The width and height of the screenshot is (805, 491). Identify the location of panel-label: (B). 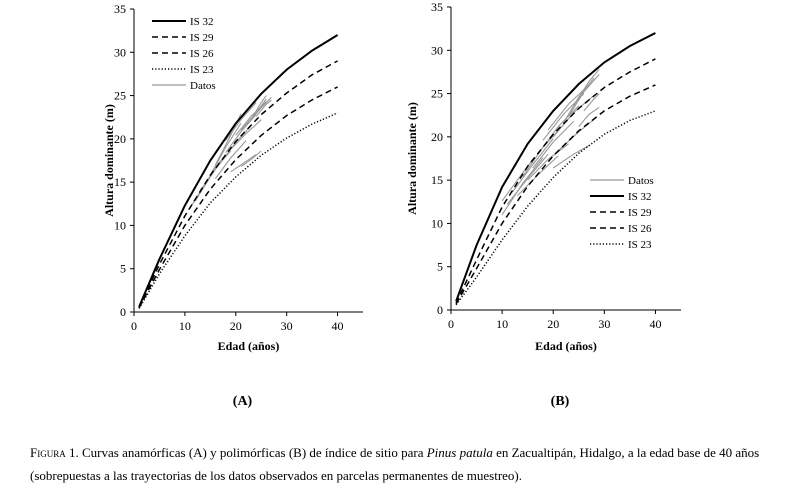
(560, 401).